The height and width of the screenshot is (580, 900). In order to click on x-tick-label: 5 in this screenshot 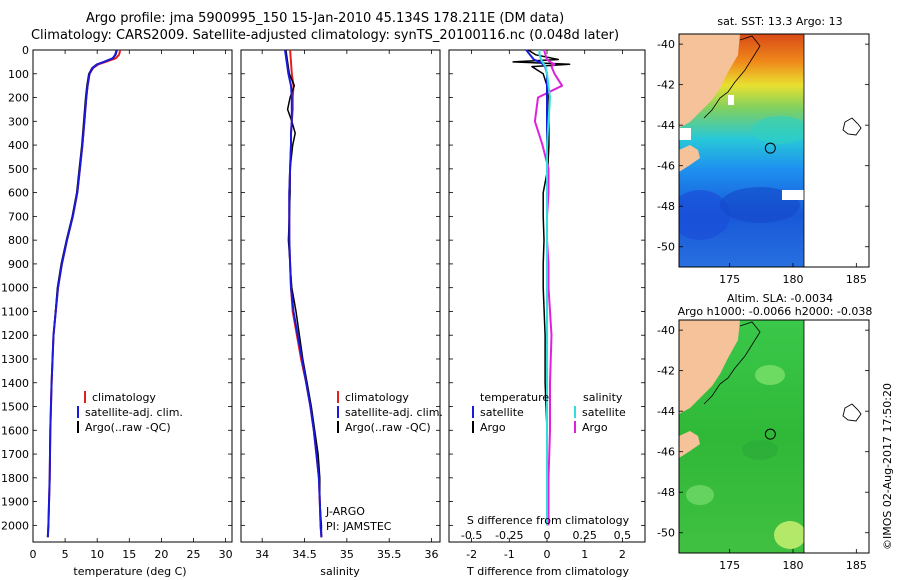, I will do `click(65, 554)`.